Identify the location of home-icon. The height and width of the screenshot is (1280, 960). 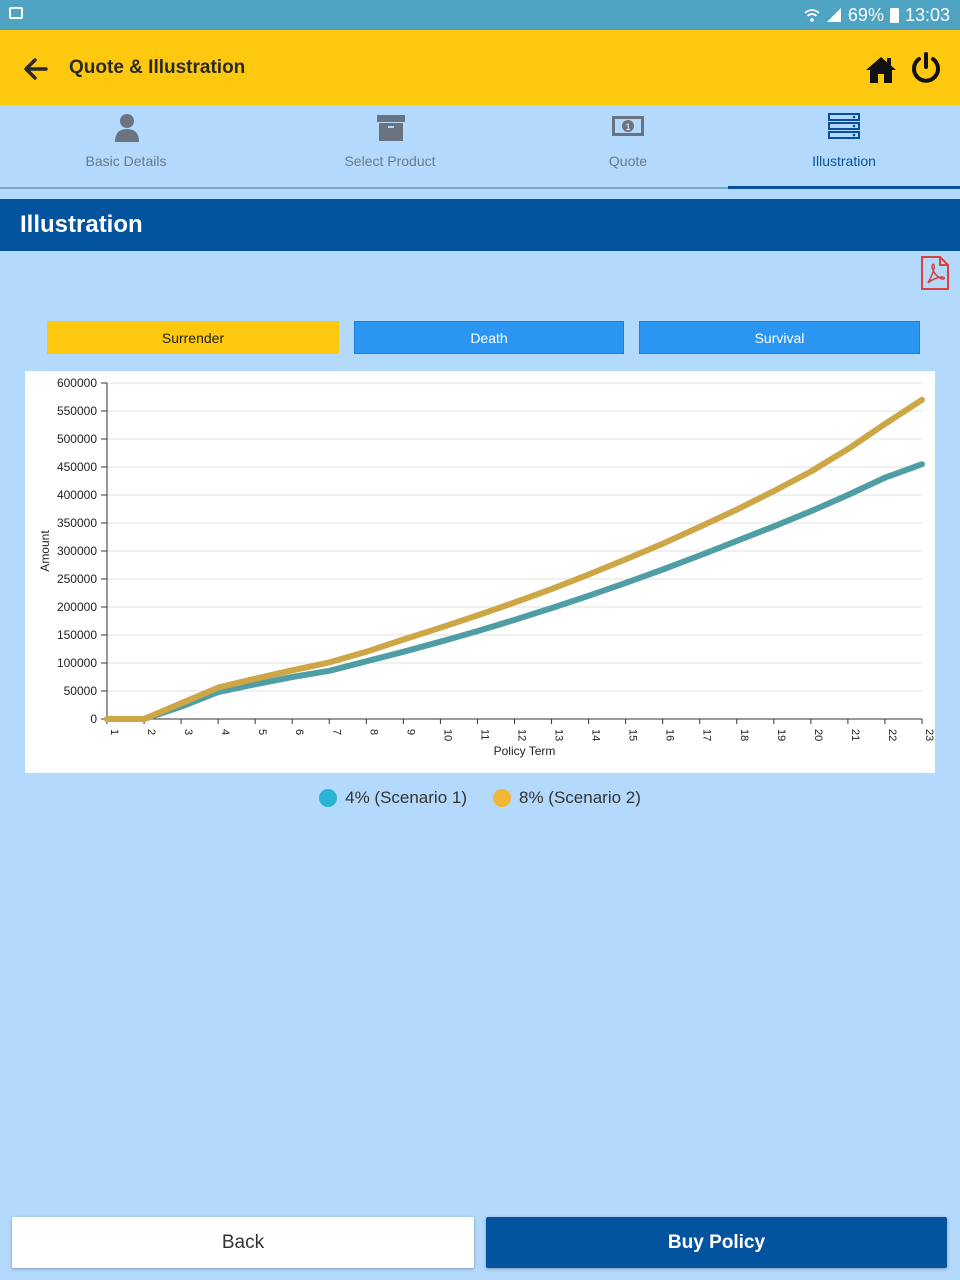
(881, 70).